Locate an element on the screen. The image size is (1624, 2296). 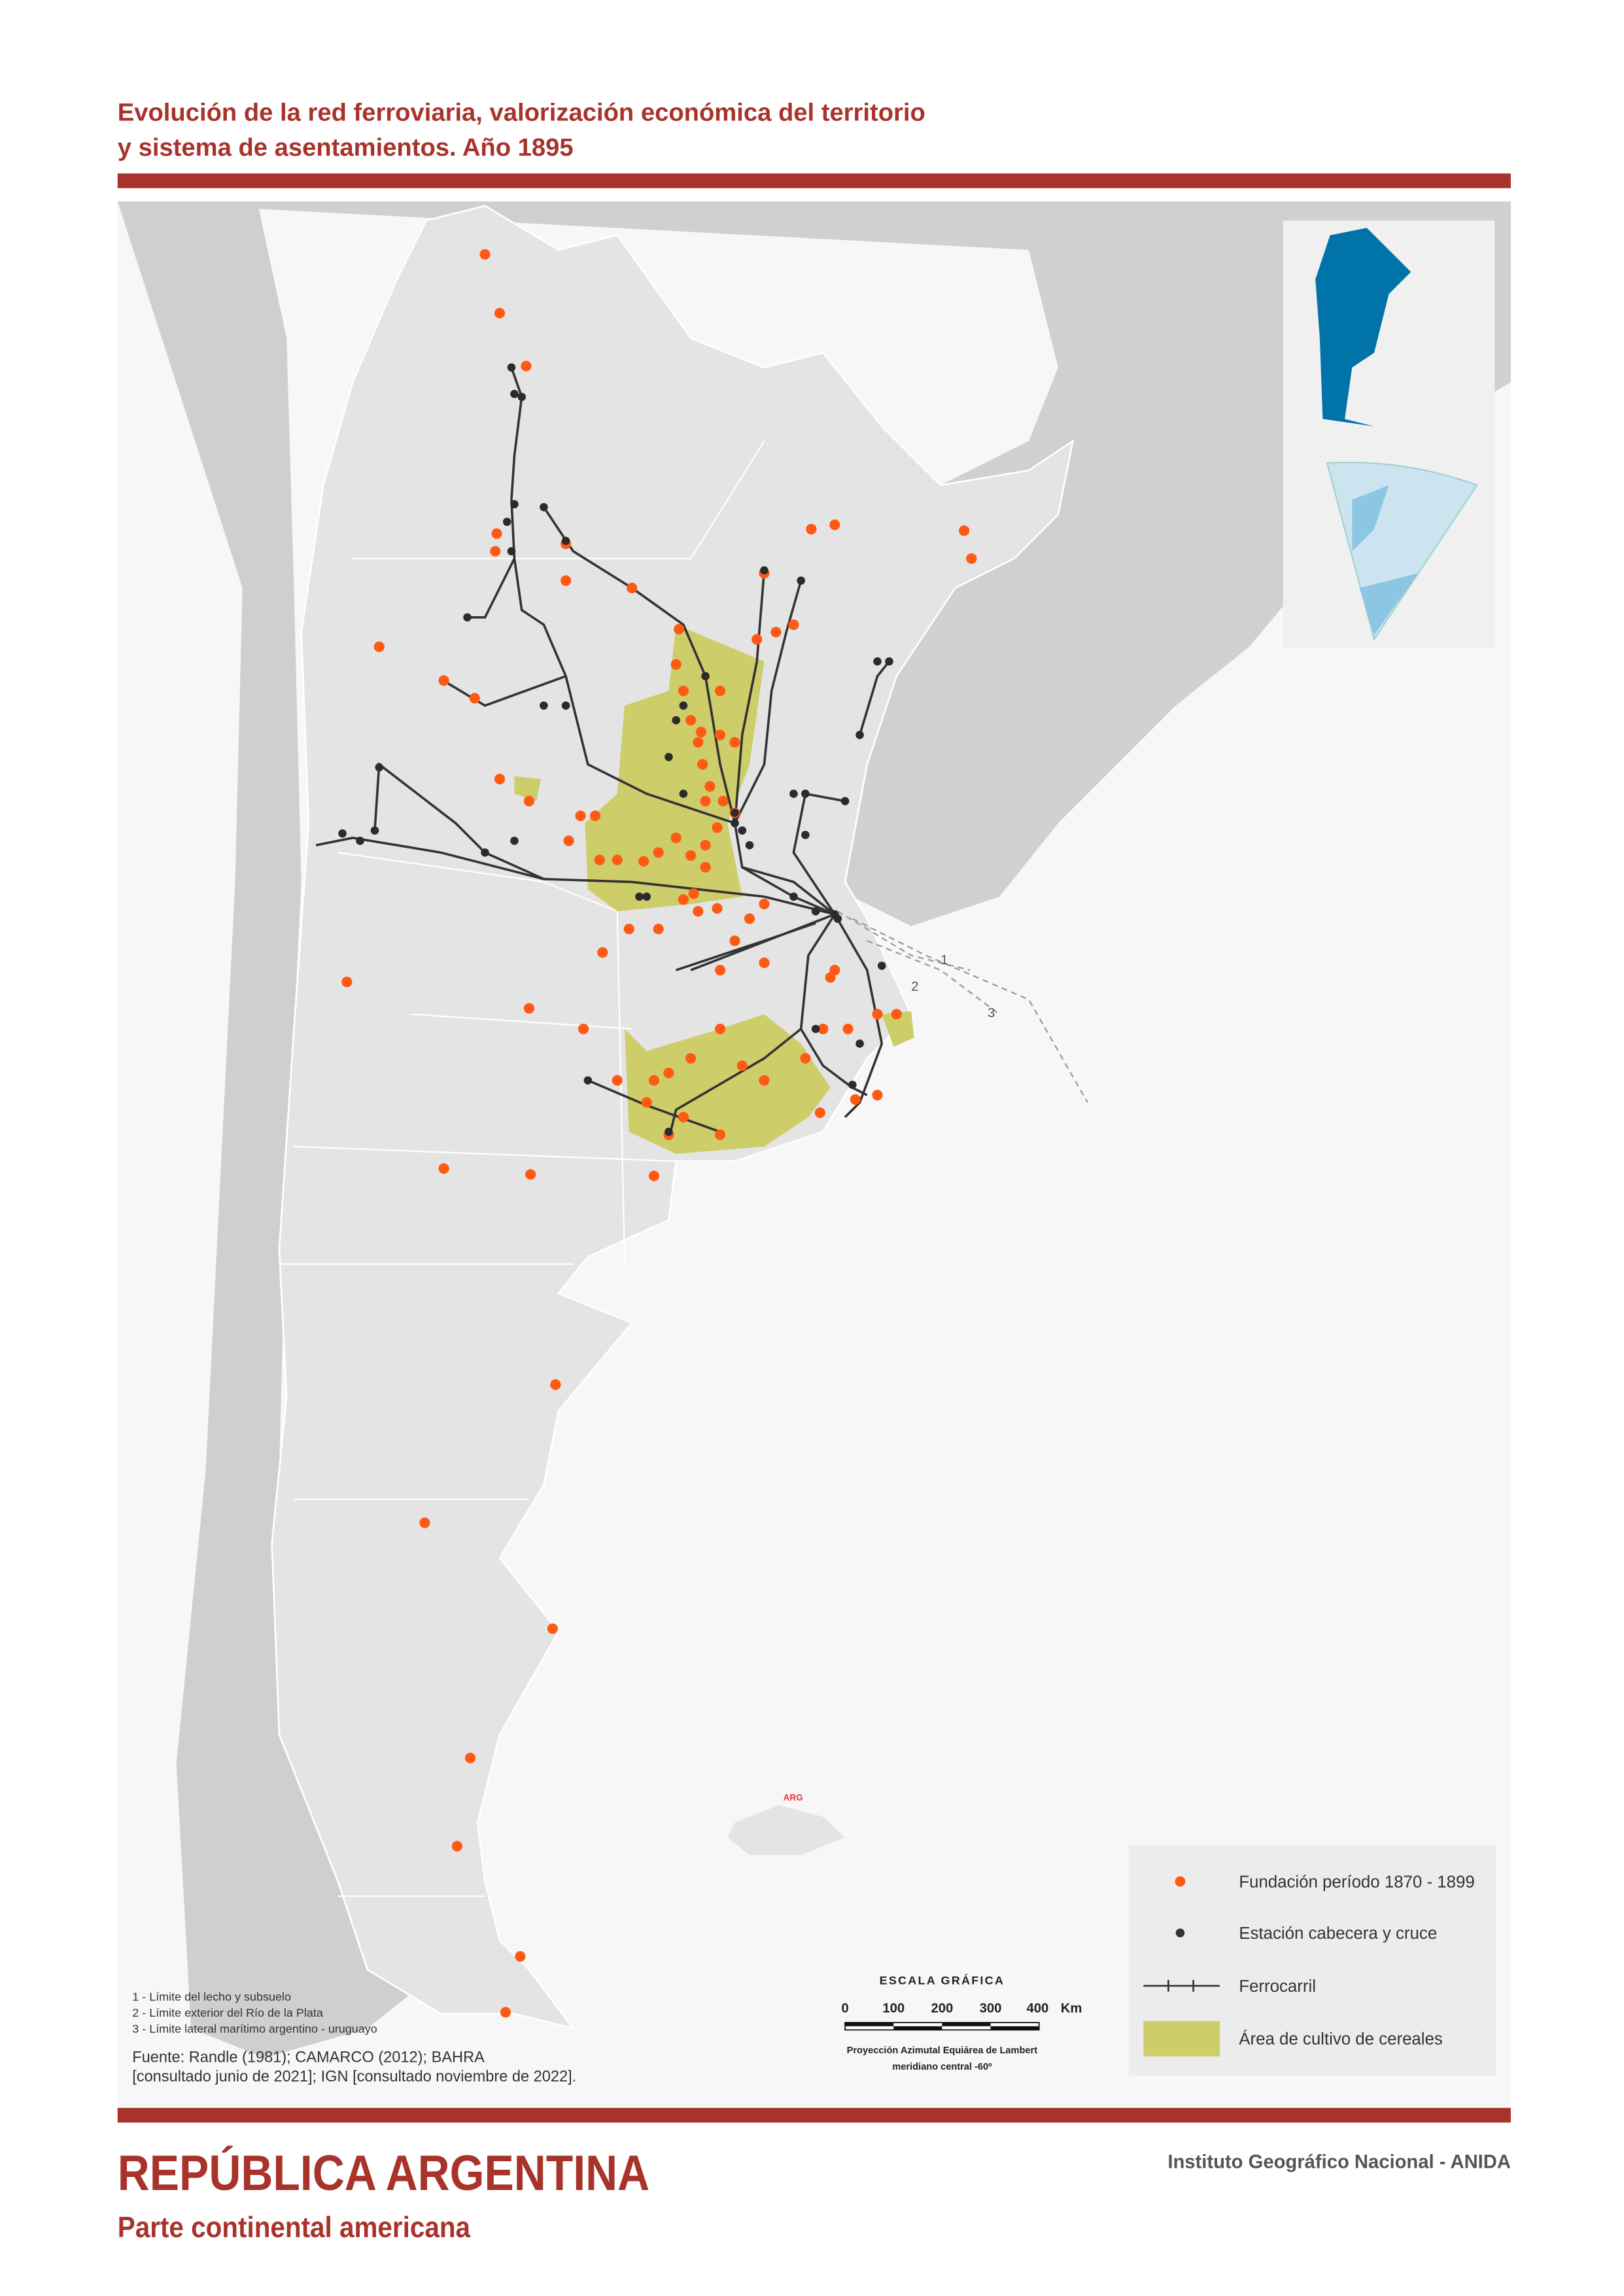
legend-label: Estación cabecera y cruce is located at coordinates (1338, 1933).